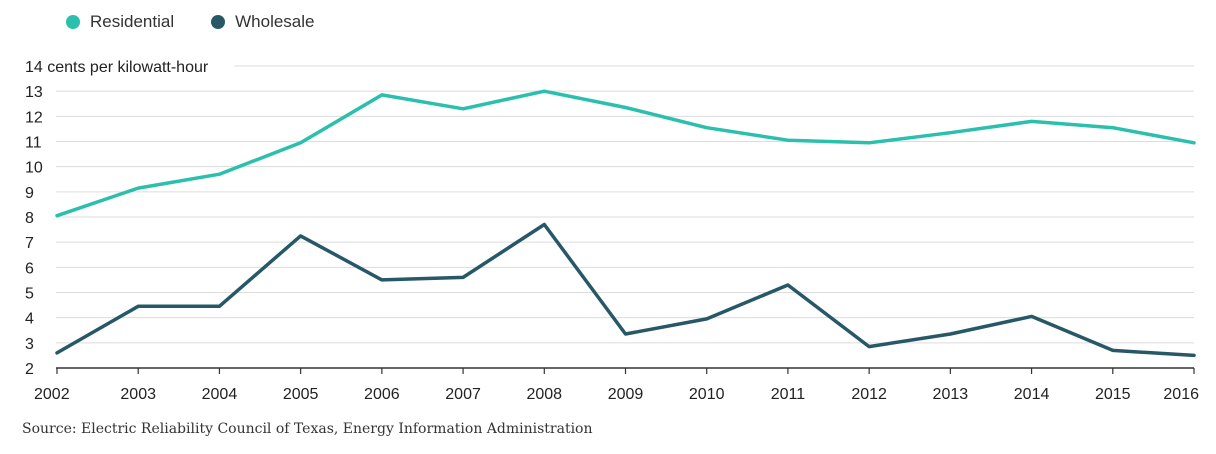 The height and width of the screenshot is (454, 1216). I want to click on y-tick-label: 12, so click(34, 117).